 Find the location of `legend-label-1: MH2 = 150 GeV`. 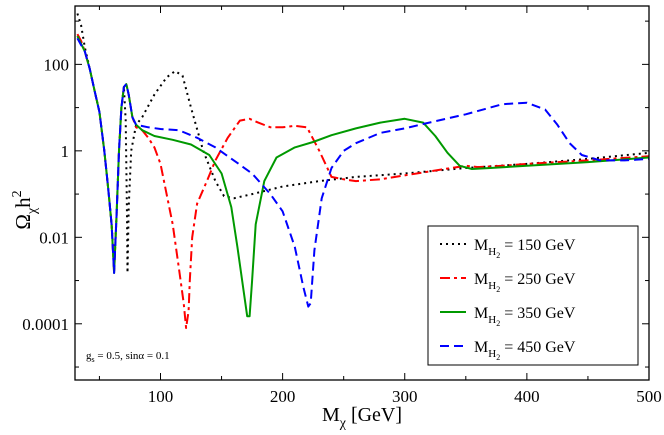

legend-label-1: MH2 = 150 GeV is located at coordinates (525, 248).